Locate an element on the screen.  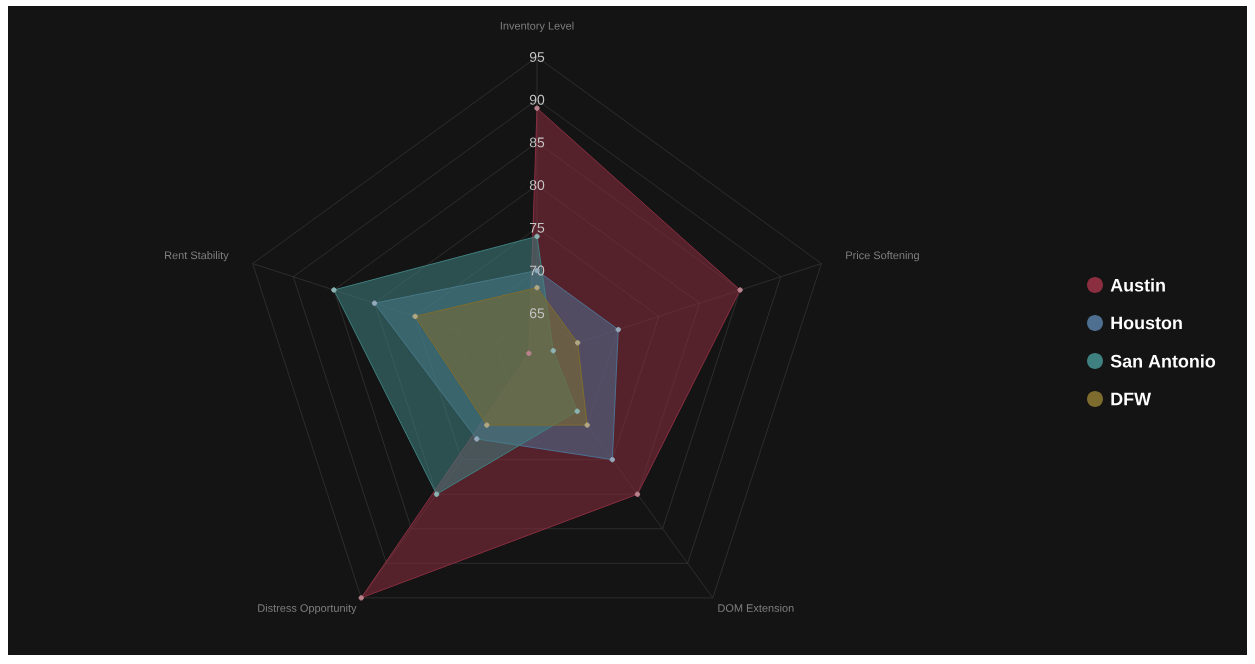
legend-label: DFW is located at coordinates (1131, 399).